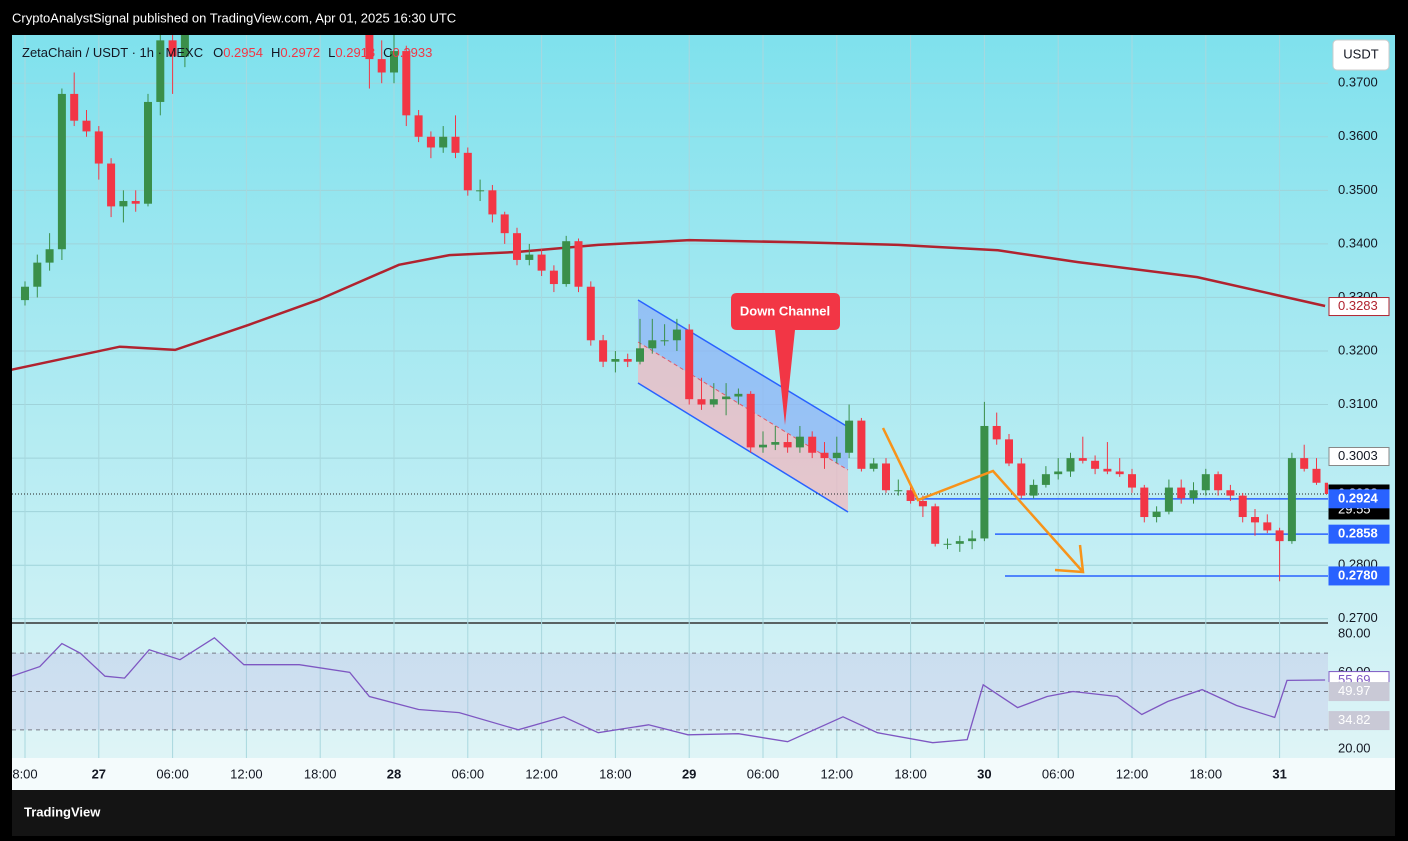 This screenshot has height=841, width=1408. What do you see at coordinates (24, 773) in the screenshot?
I see `x-tick-label: 8:00` at bounding box center [24, 773].